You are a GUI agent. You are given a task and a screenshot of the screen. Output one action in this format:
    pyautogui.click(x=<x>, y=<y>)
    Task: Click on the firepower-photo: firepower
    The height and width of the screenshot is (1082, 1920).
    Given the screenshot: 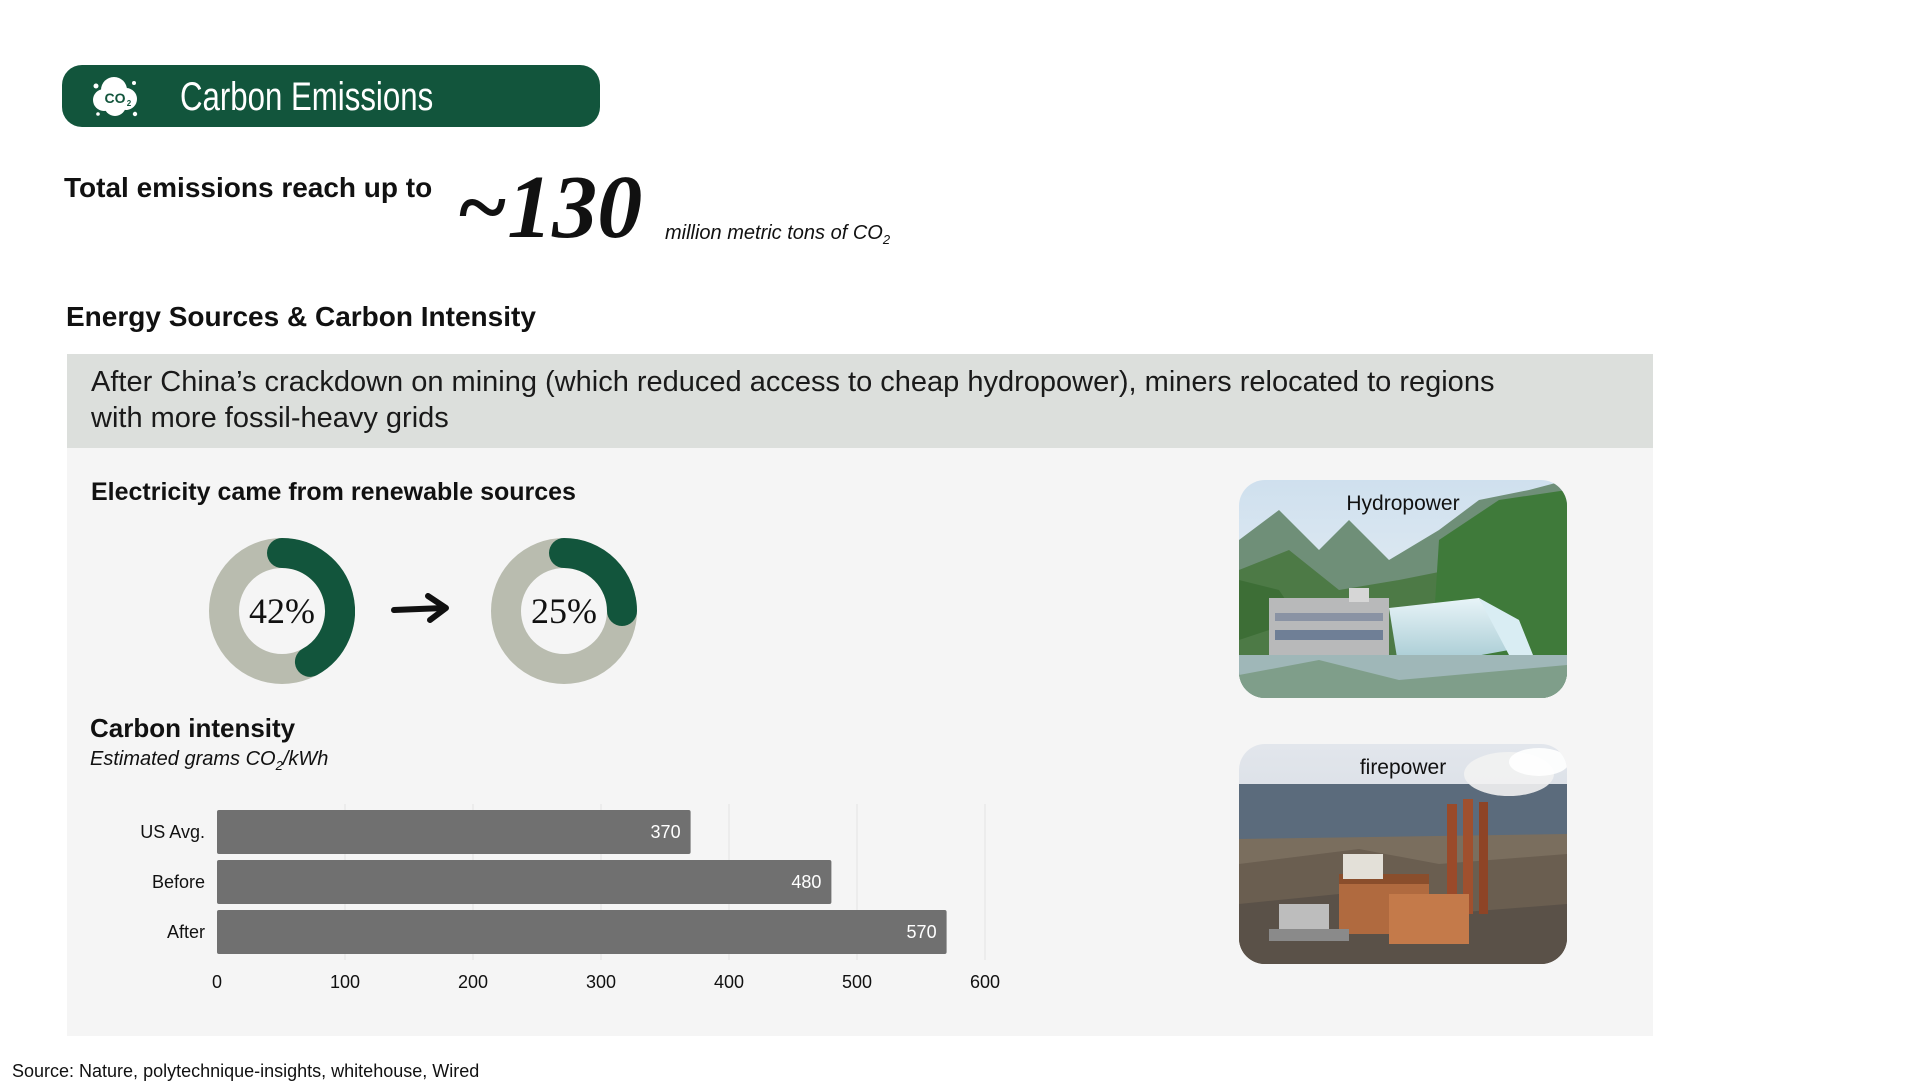 What is the action you would take?
    pyautogui.click(x=1403, y=854)
    